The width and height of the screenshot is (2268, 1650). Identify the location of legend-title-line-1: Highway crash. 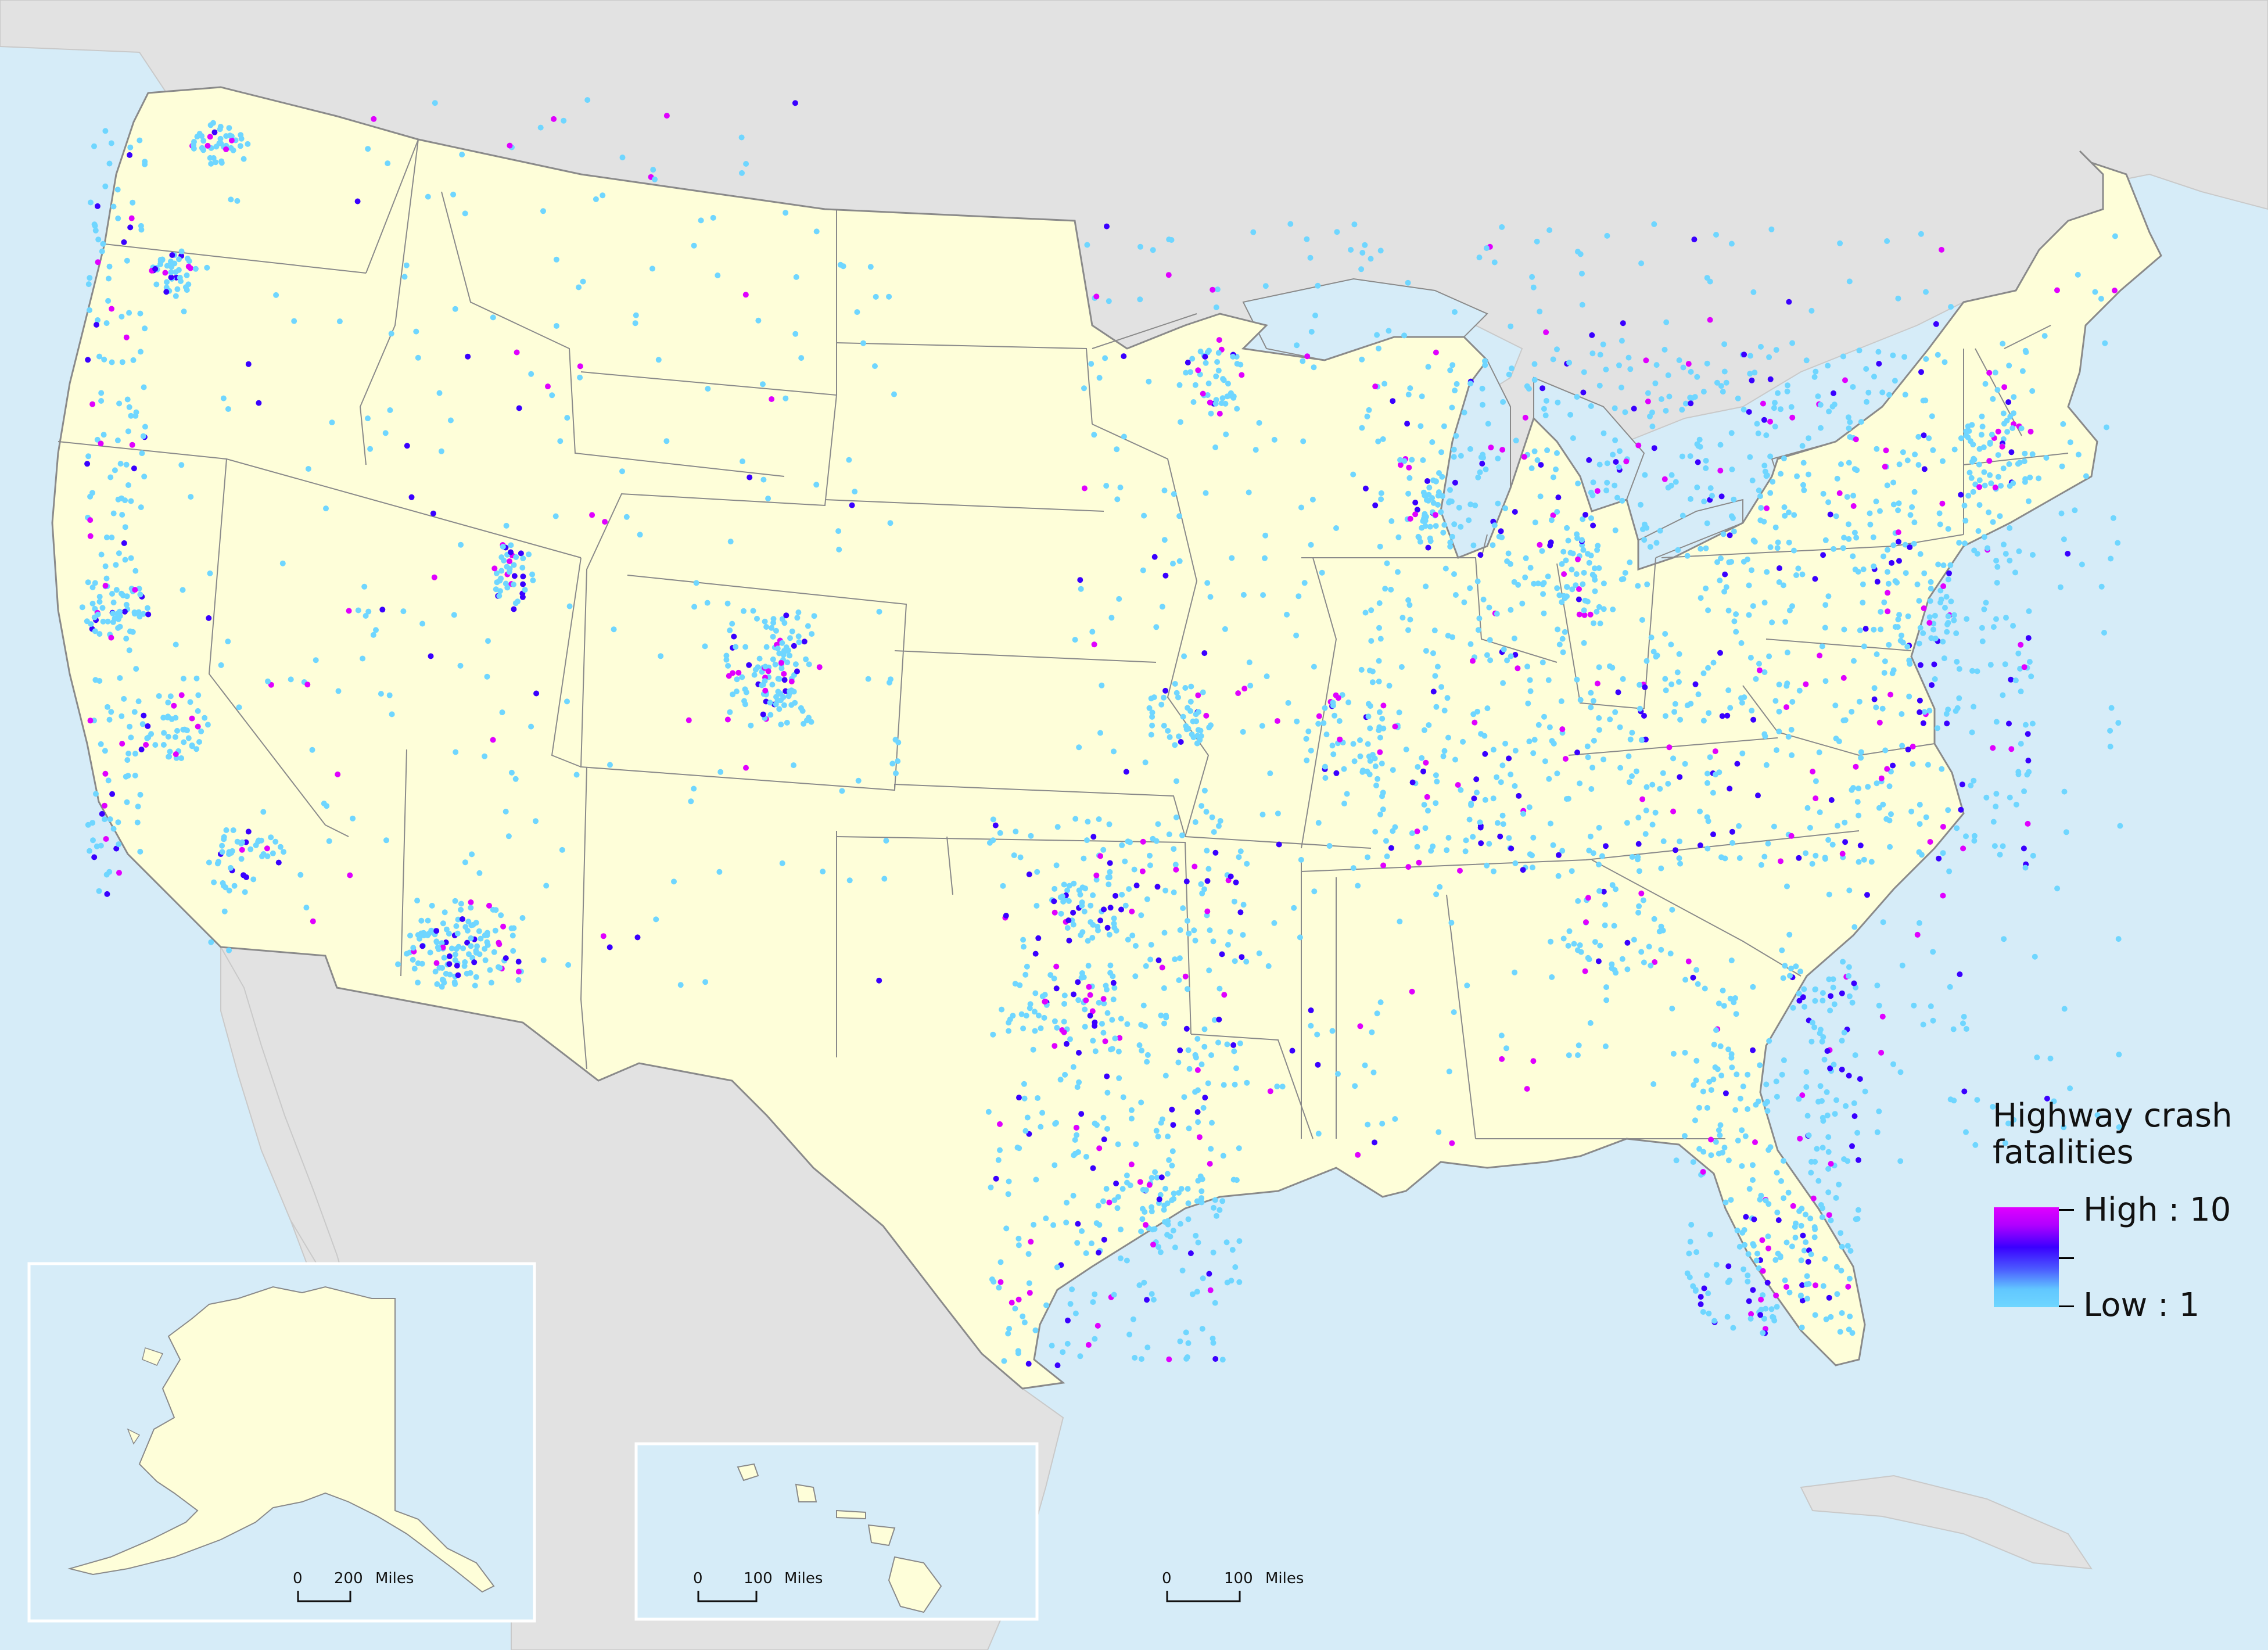
(2113, 1116).